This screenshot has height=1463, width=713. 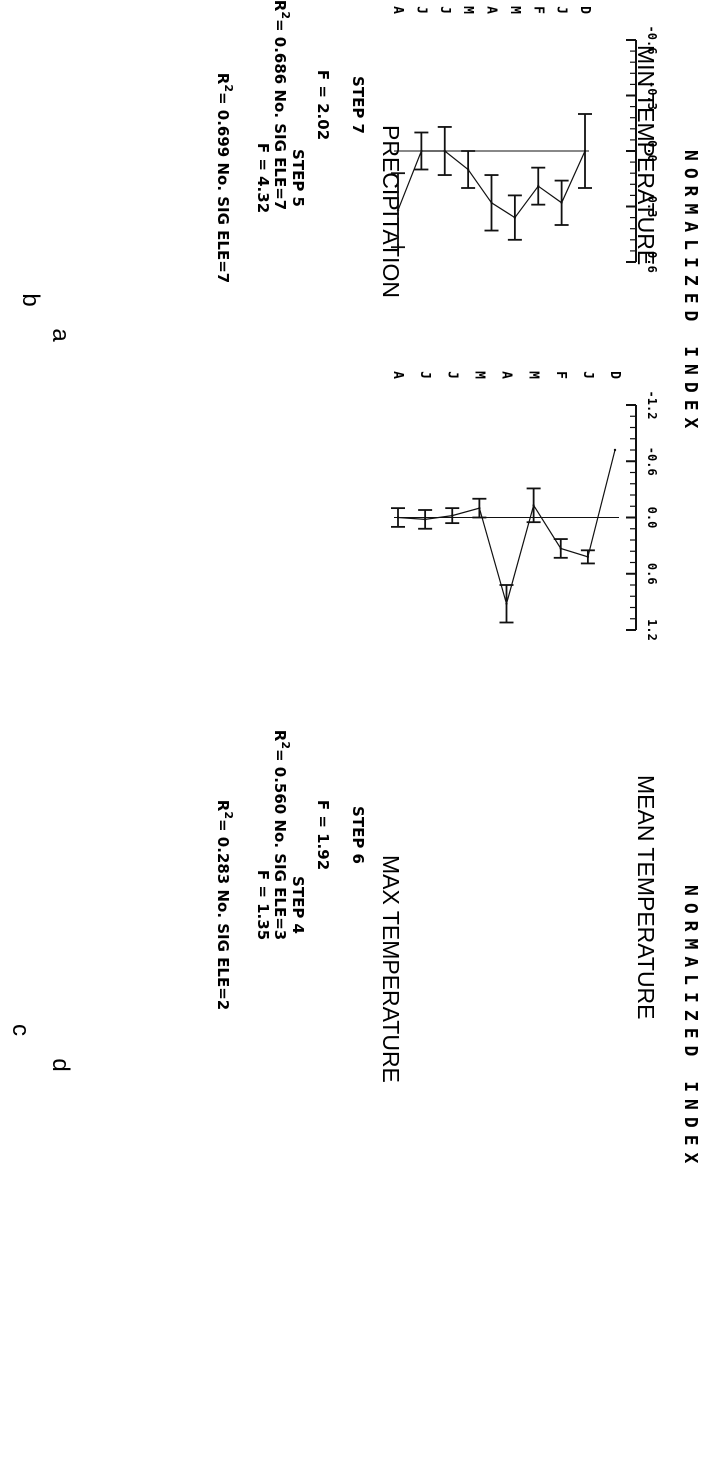 I want to click on panel-c-step: STEP 6, so click(x=358, y=835).